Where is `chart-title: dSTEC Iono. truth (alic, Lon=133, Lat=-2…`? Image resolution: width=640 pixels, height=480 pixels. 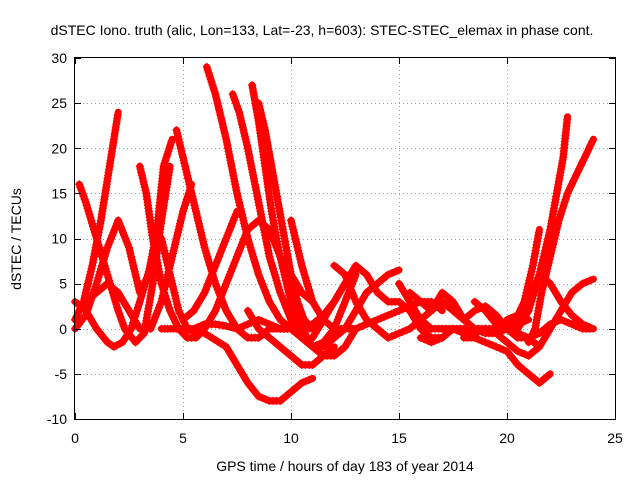
chart-title: dSTEC Iono. truth (alic, Lon=133, Lat=-2… is located at coordinates (322, 30).